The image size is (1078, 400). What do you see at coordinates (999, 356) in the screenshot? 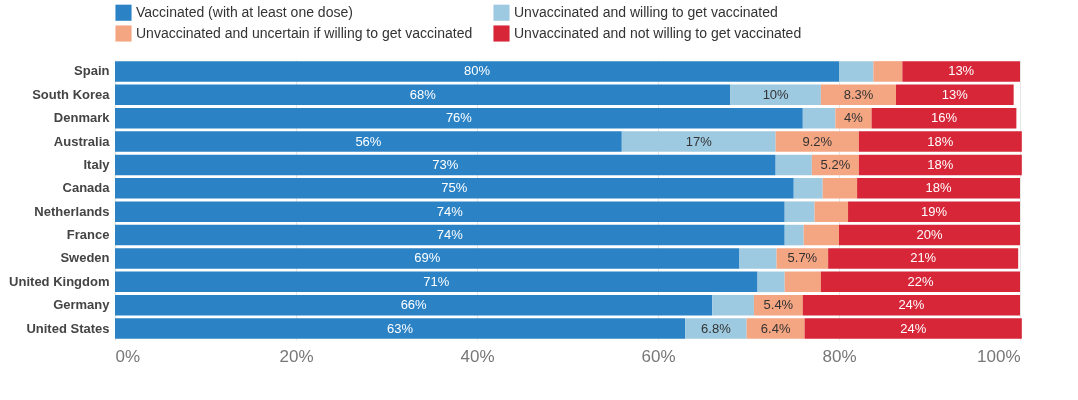
I see `x-tick-label: 100%` at bounding box center [999, 356].